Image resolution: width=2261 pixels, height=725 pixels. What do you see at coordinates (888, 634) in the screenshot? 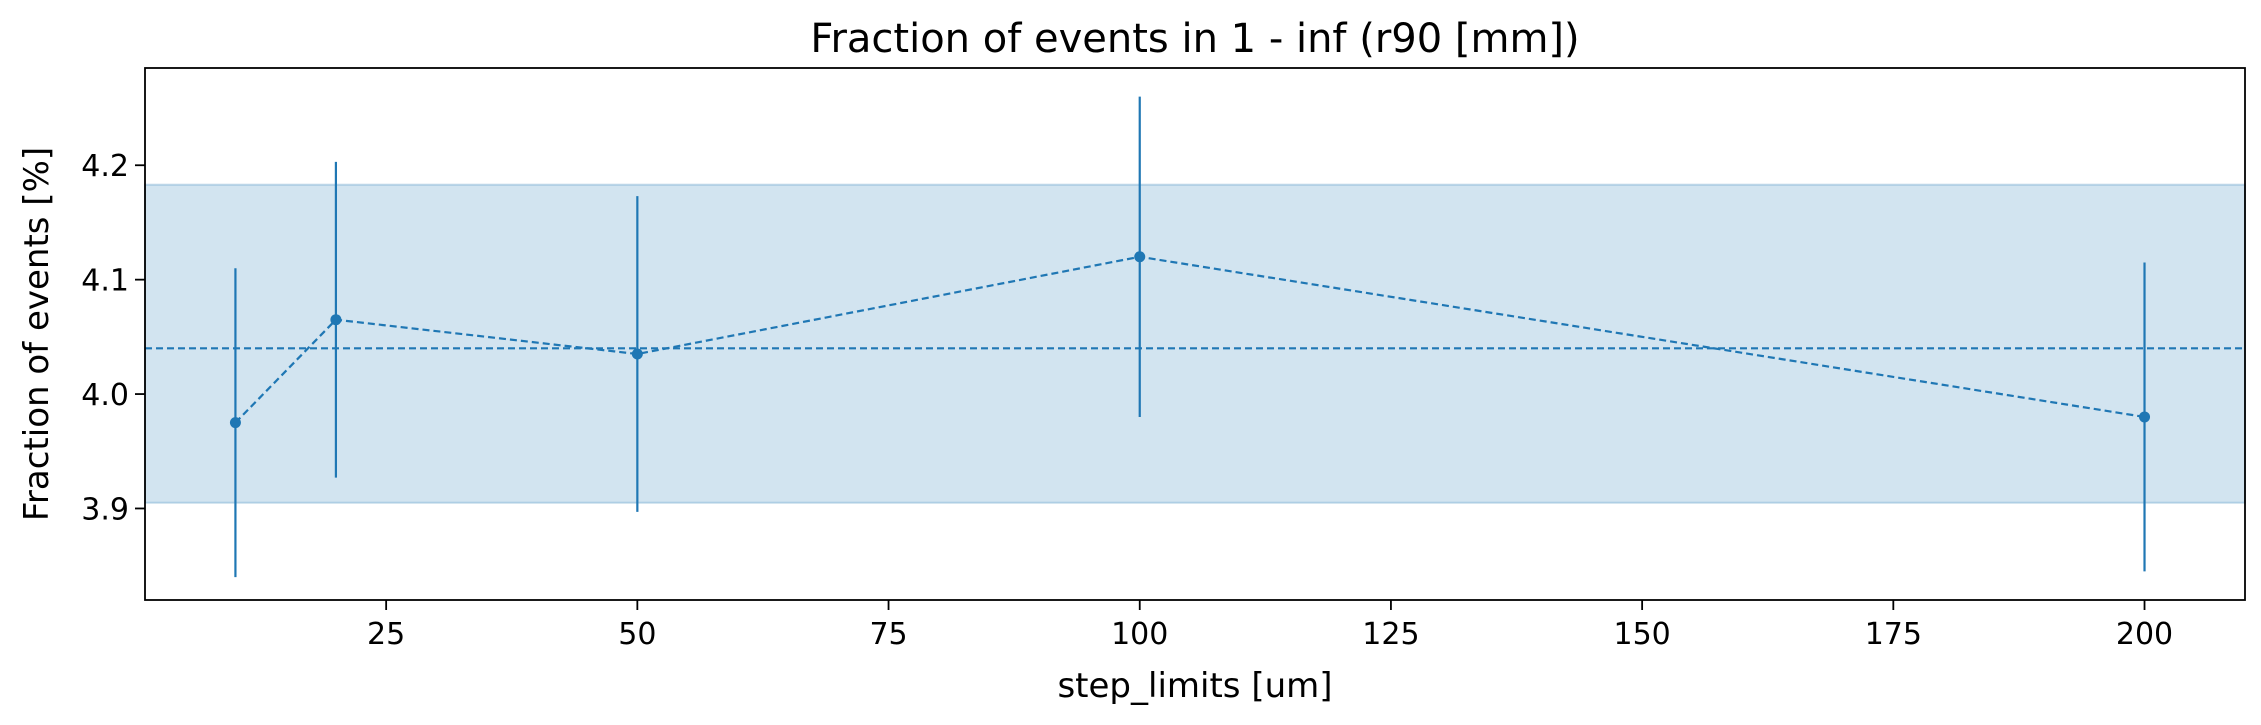
I see `x-tick-label: 75` at bounding box center [888, 634].